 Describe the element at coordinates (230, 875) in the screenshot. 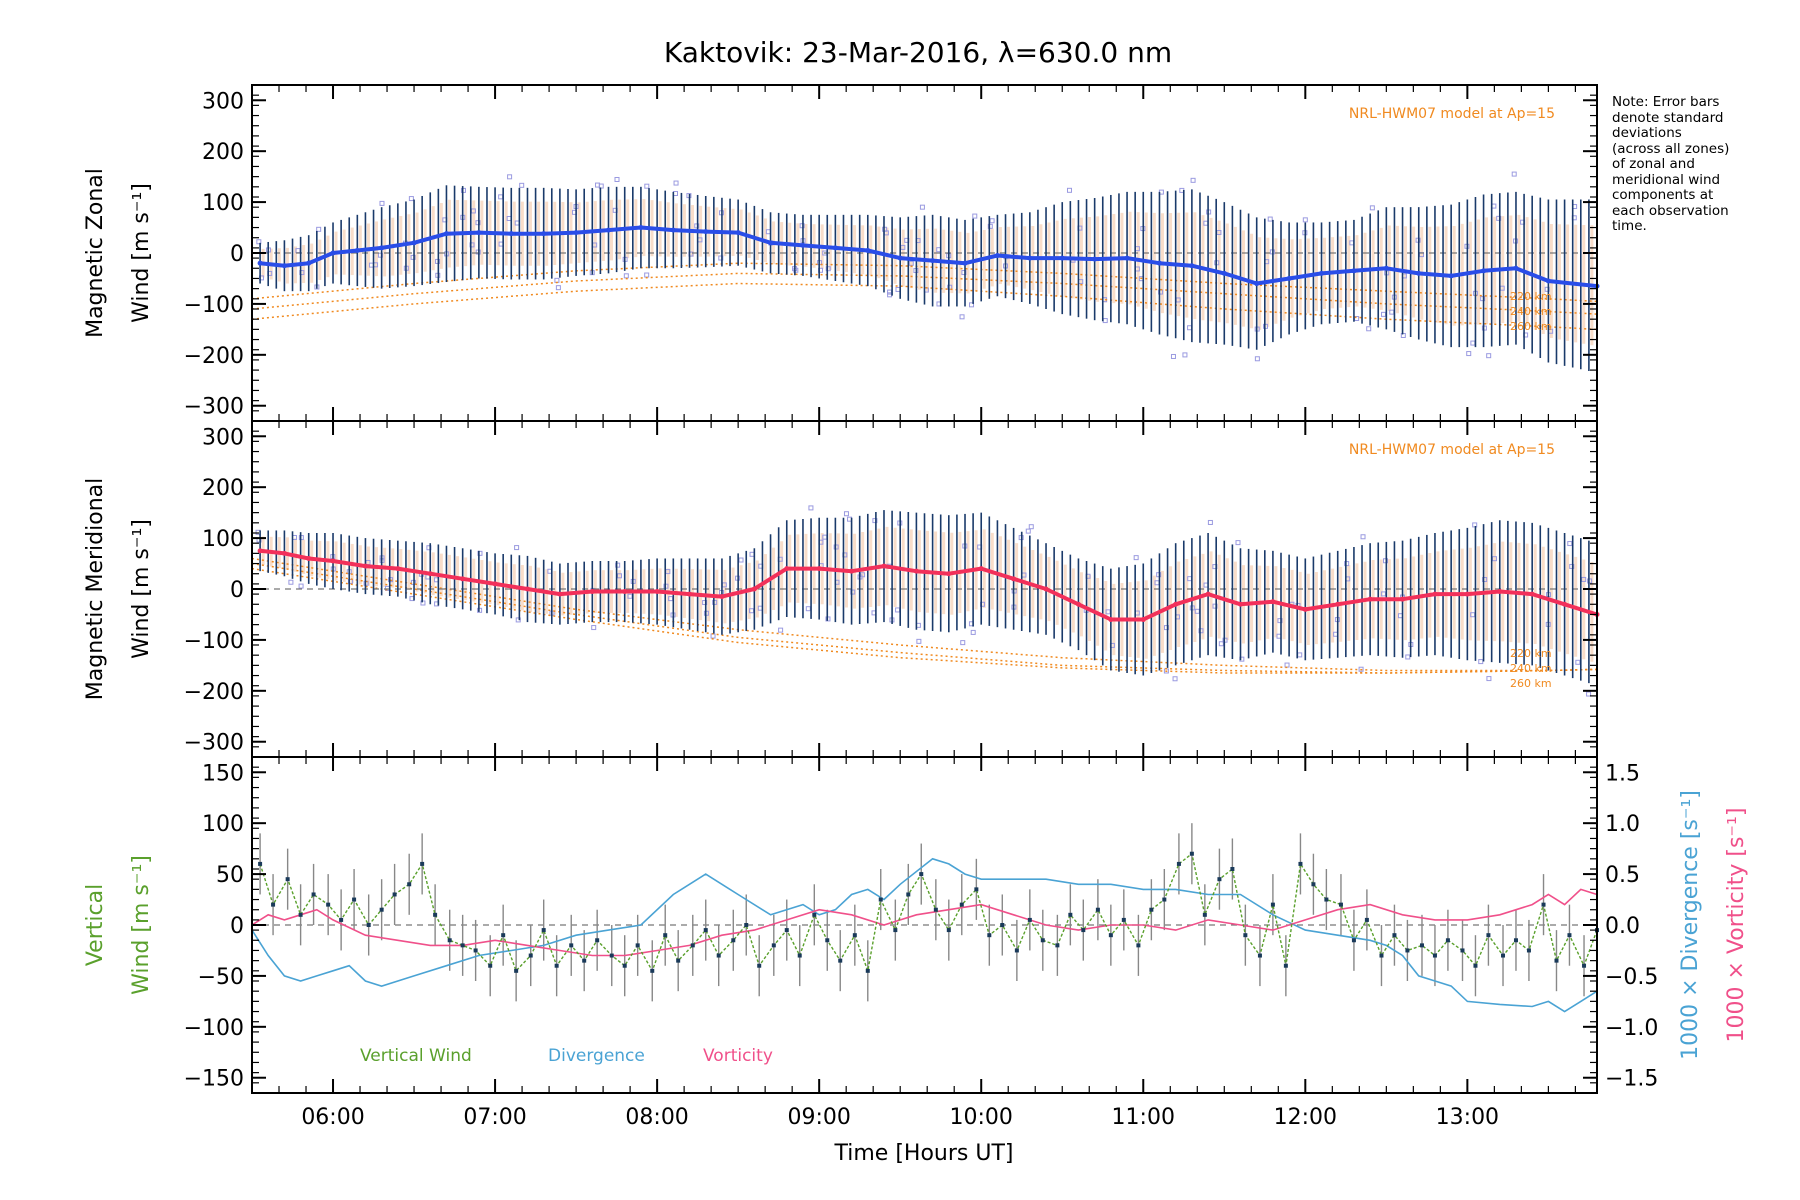

I see `y-tick-label: 50` at that location.